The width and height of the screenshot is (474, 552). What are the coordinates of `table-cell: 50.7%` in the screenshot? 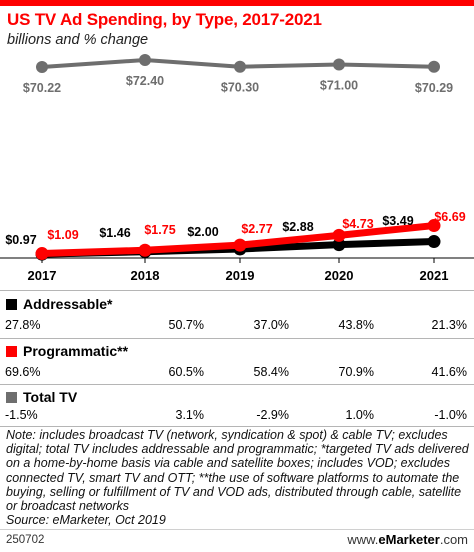 It's located at (186, 325).